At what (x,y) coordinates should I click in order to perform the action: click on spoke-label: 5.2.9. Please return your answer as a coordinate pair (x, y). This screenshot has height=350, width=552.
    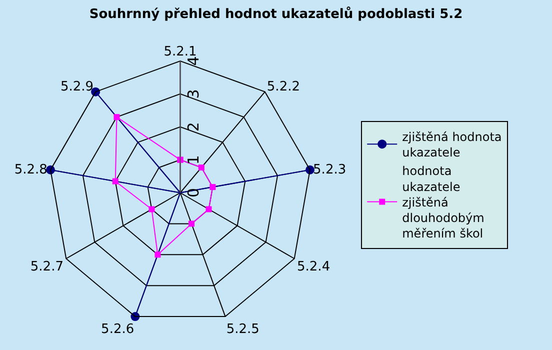
    Looking at the image, I should click on (77, 86).